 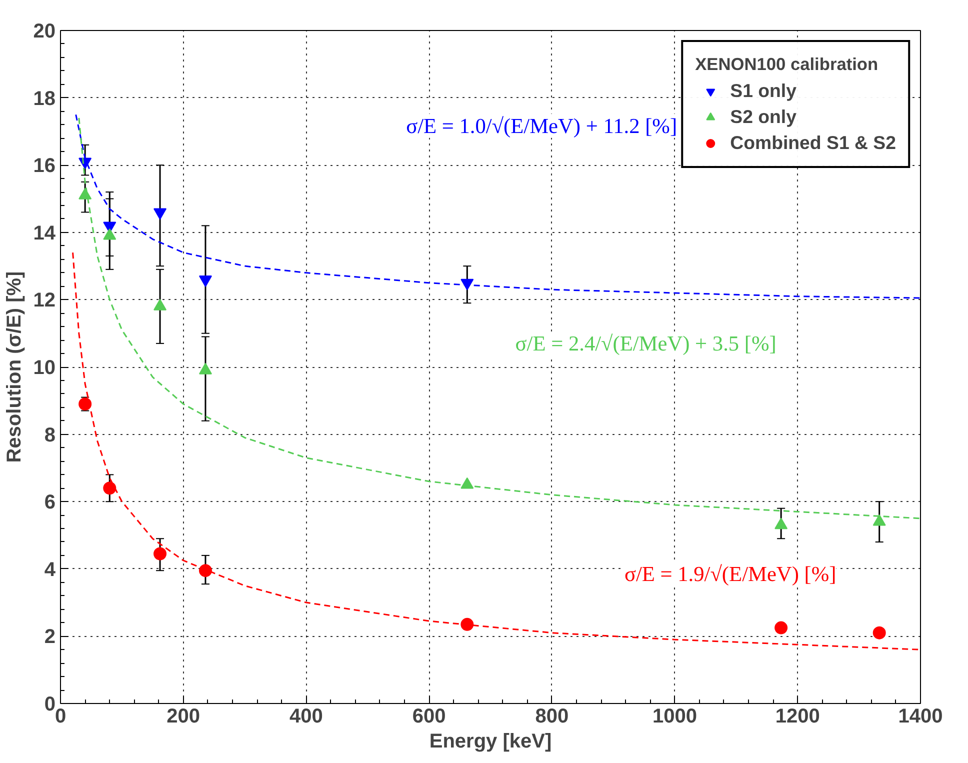 I want to click on y-tick-label: 6, so click(x=50, y=503).